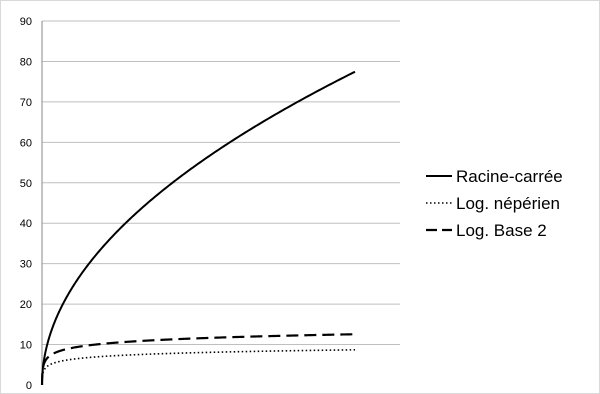  I want to click on y-tick-label: 0, so click(29, 386).